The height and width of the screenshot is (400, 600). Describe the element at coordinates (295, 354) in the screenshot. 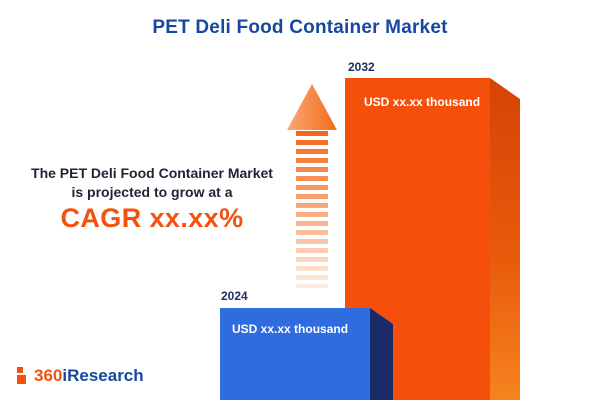

I see `bar-2024-front` at that location.